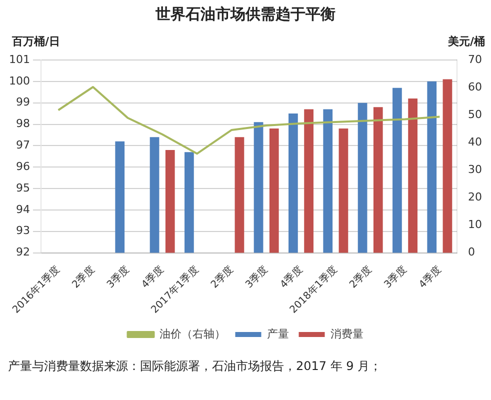 Image resolution: width=491 pixels, height=400 pixels. What do you see at coordinates (19, 81) in the screenshot?
I see `y-tick-label: 100` at bounding box center [19, 81].